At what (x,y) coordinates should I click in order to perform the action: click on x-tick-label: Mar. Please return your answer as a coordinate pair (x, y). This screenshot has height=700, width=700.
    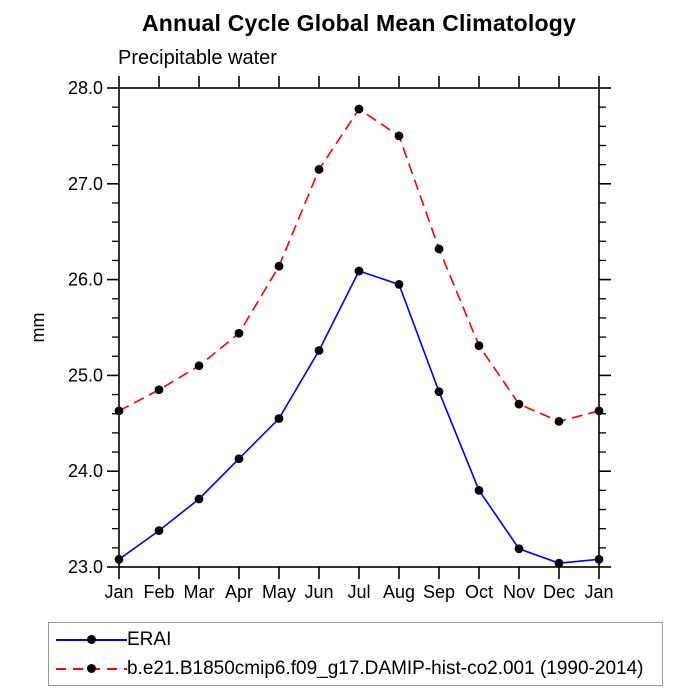
    Looking at the image, I should click on (199, 592).